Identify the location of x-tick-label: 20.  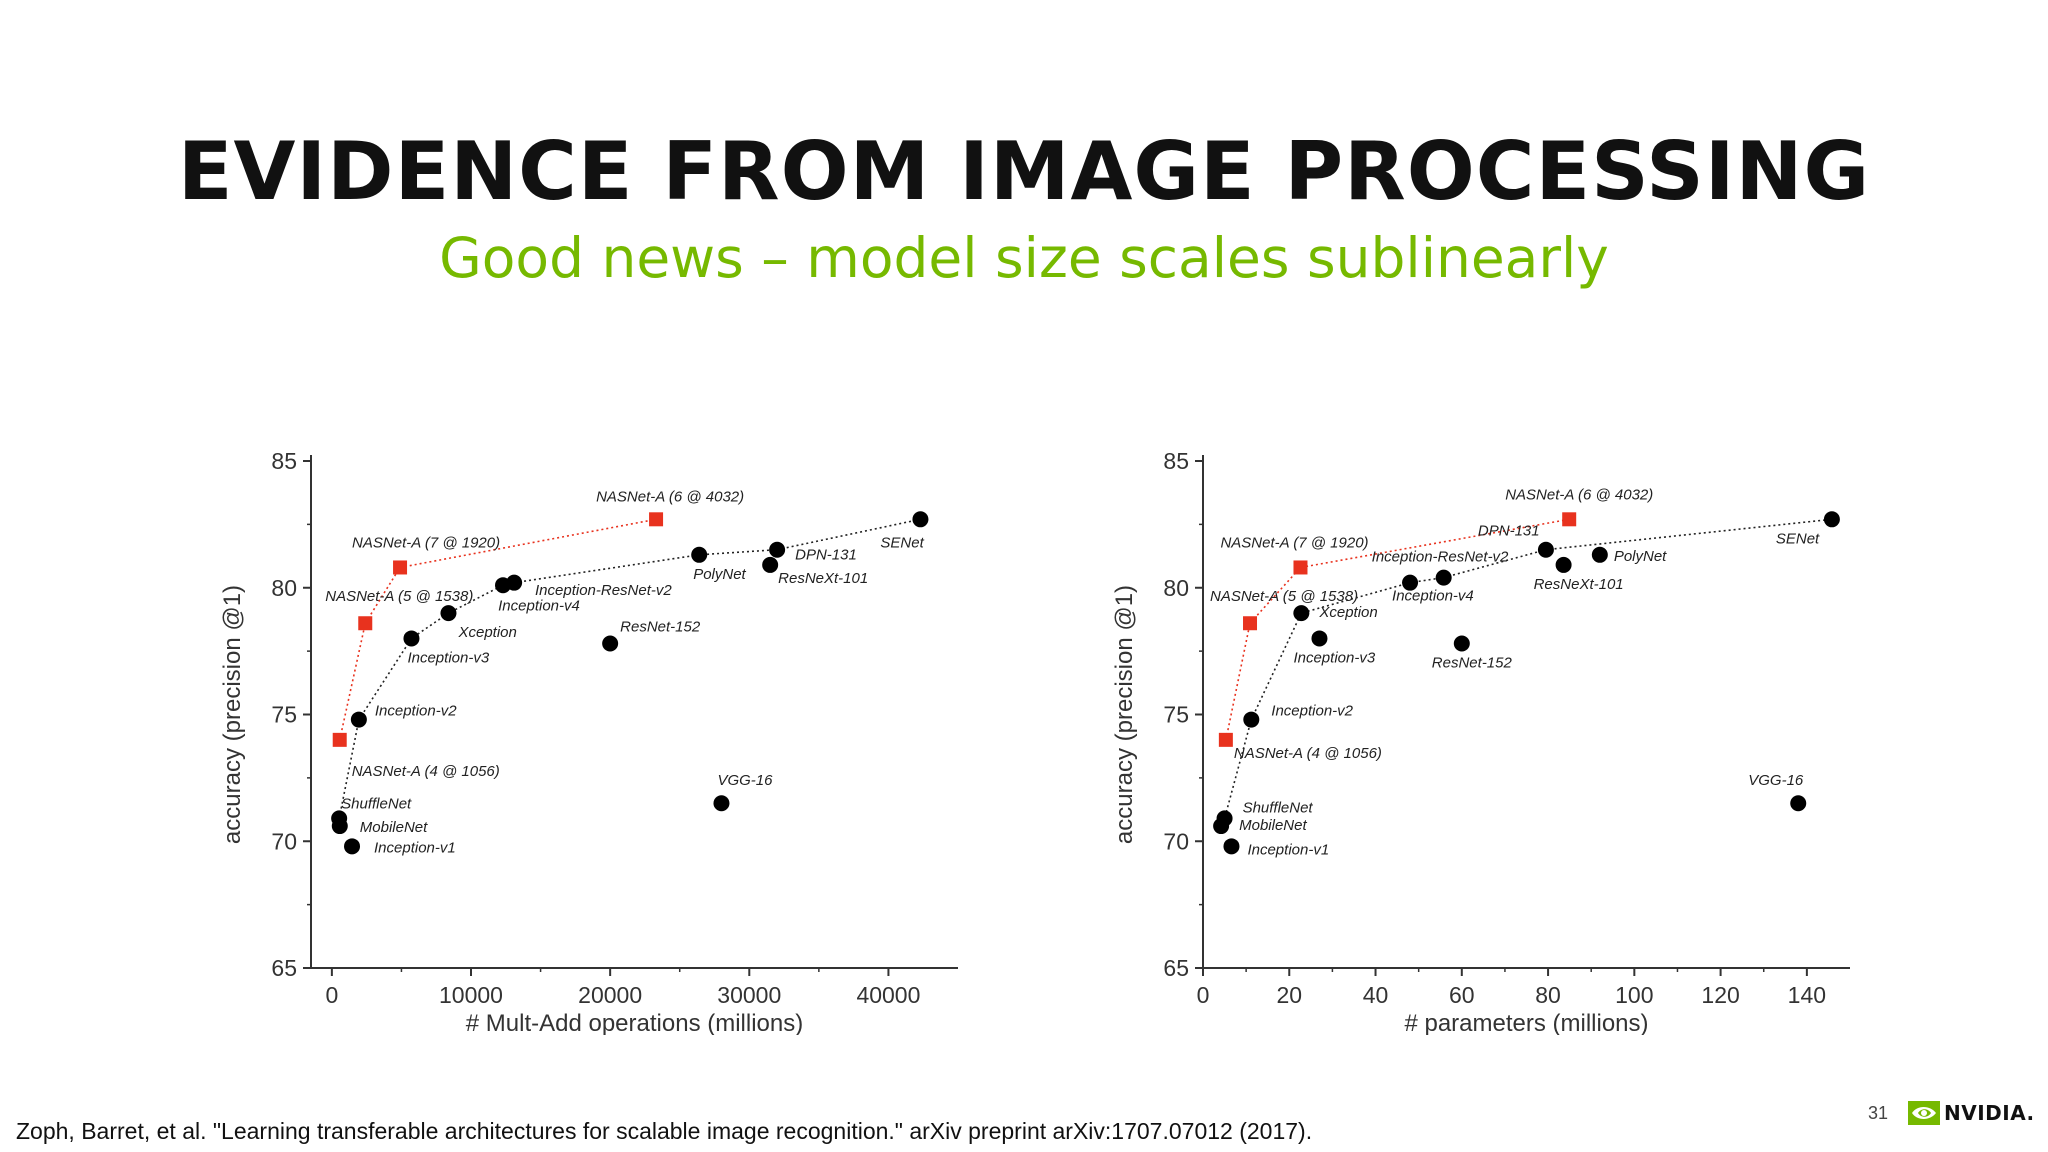
(1289, 995).